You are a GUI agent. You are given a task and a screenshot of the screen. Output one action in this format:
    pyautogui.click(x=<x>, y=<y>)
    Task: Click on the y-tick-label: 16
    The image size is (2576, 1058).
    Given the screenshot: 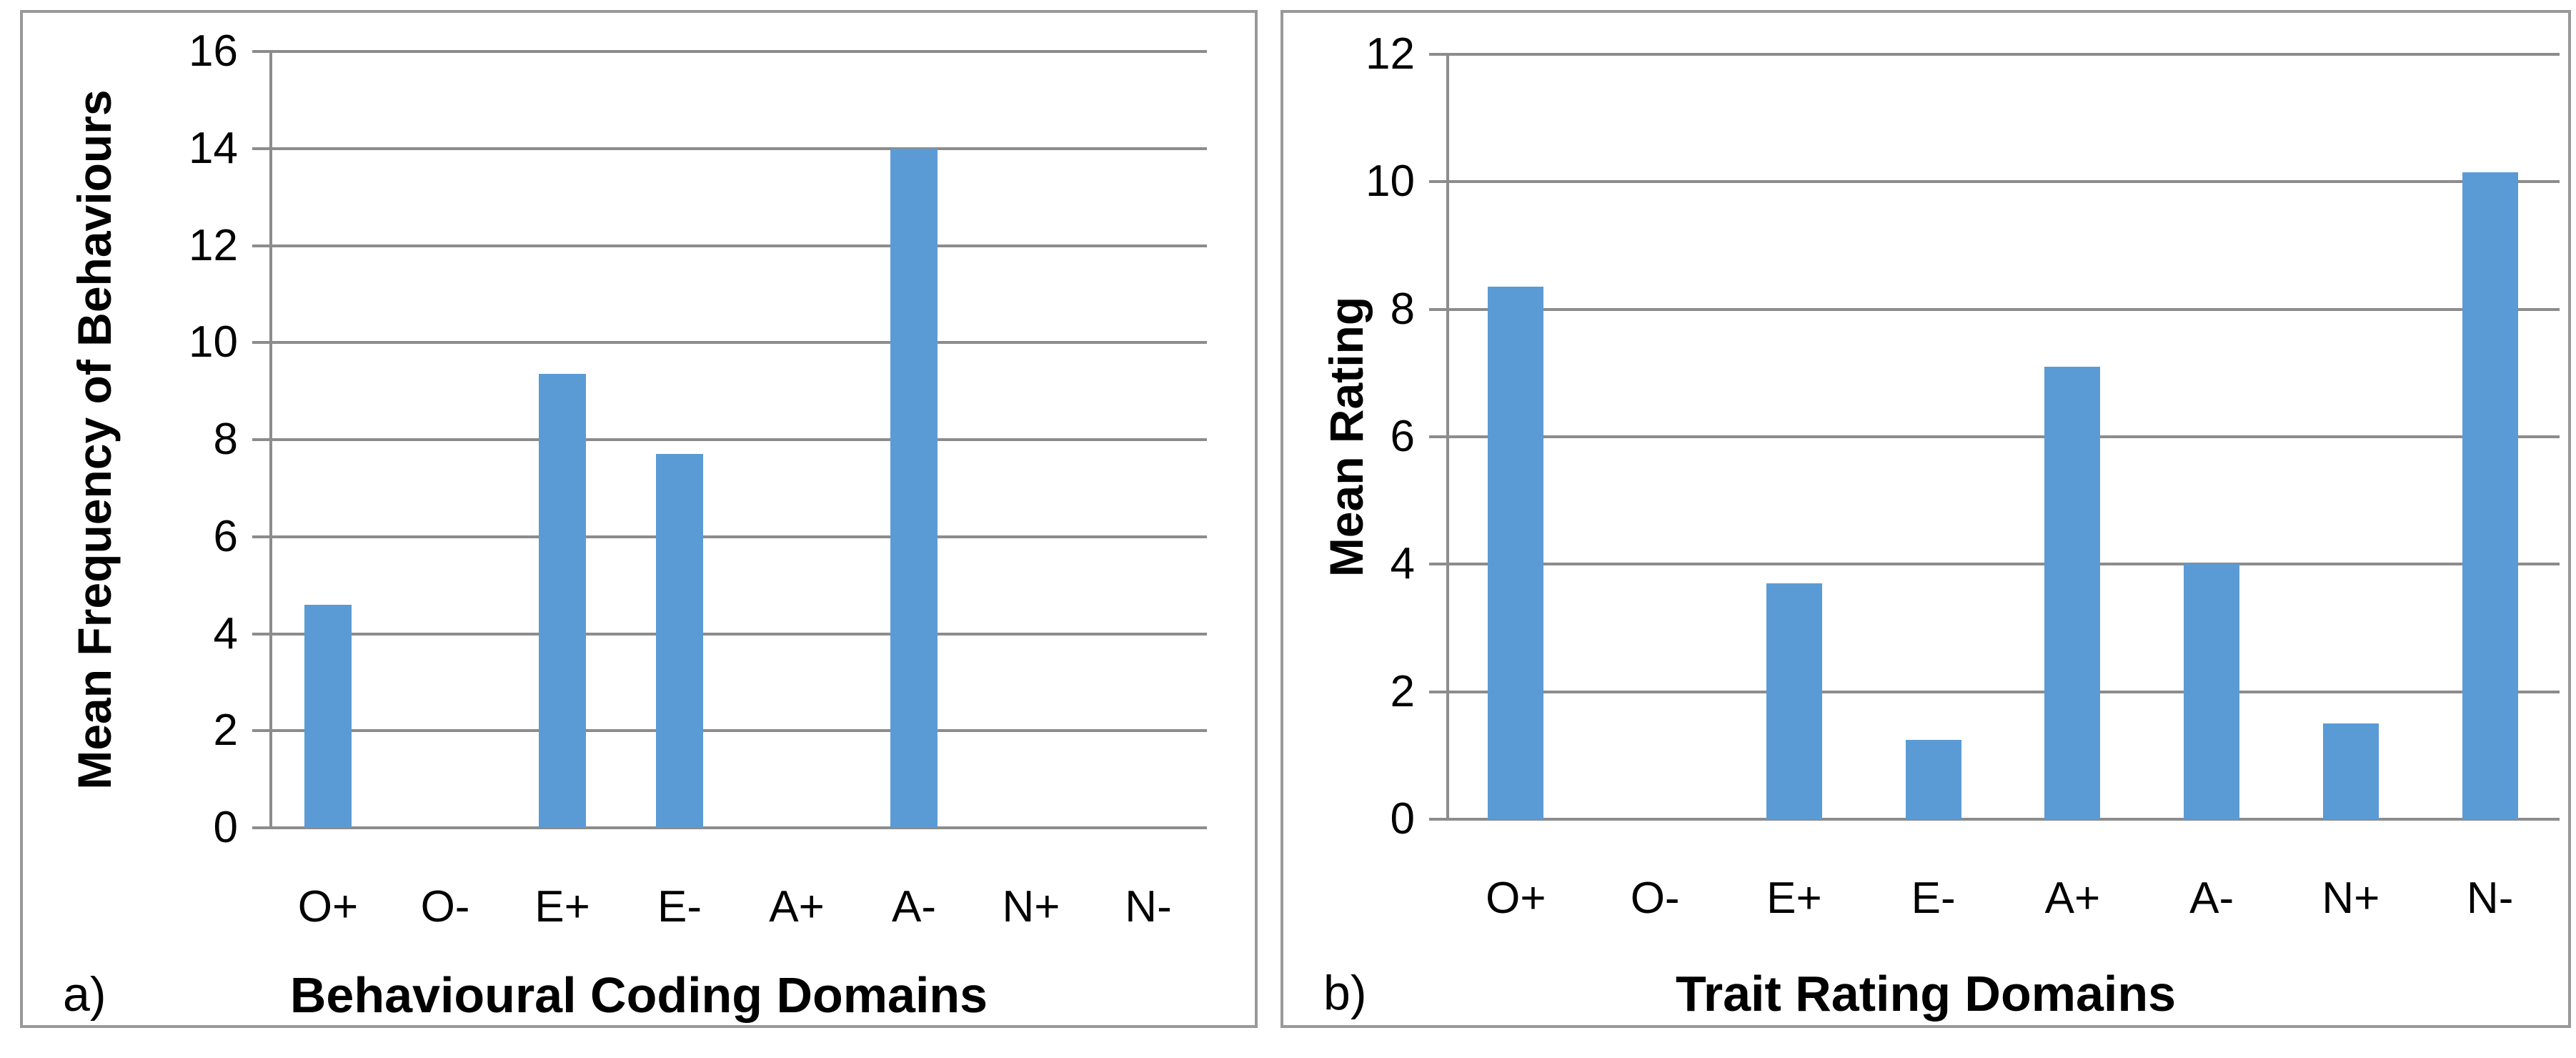 What is the action you would take?
    pyautogui.click(x=213, y=51)
    